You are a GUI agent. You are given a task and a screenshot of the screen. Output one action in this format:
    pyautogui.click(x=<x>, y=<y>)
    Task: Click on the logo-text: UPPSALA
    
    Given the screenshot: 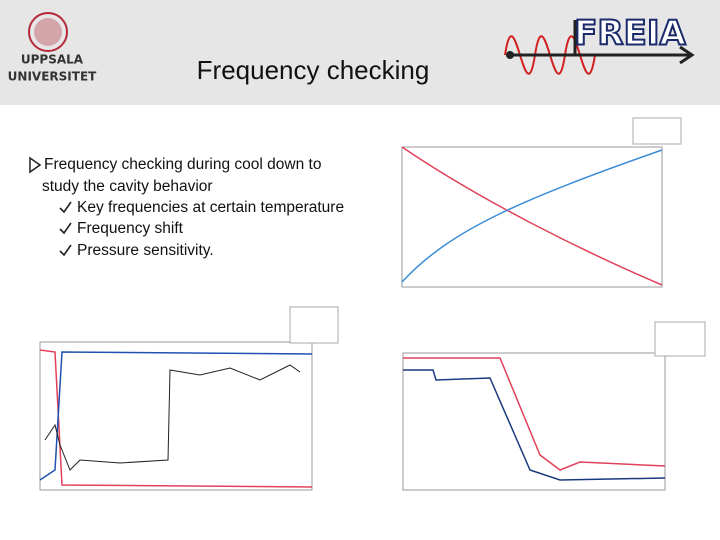 What is the action you would take?
    pyautogui.click(x=52, y=60)
    